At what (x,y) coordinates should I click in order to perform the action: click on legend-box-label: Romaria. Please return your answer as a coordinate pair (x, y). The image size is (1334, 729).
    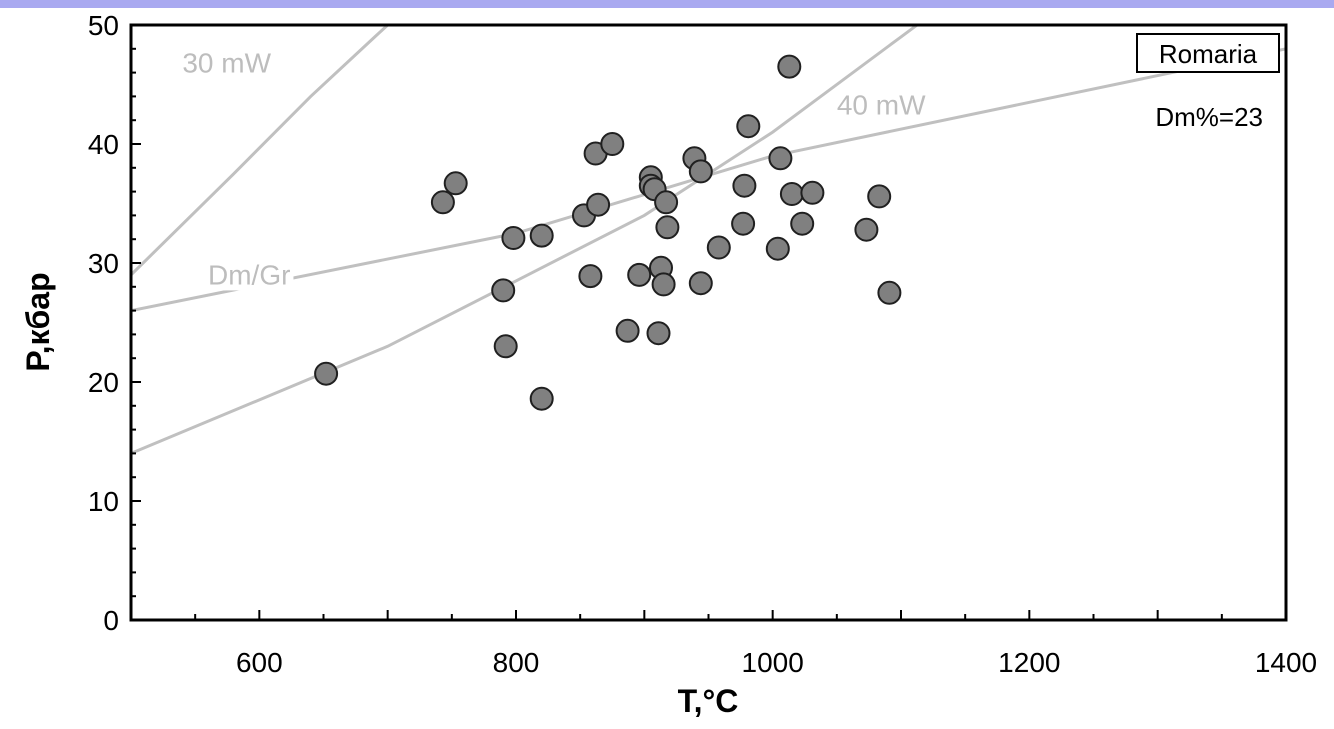
    Looking at the image, I should click on (1208, 54).